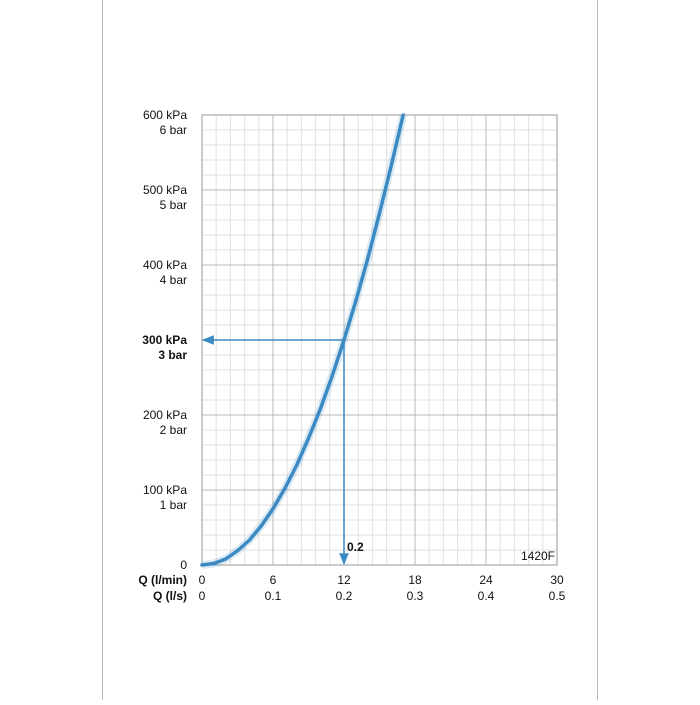  Describe the element at coordinates (557, 580) in the screenshot. I see `x-tick-label: 30` at that location.